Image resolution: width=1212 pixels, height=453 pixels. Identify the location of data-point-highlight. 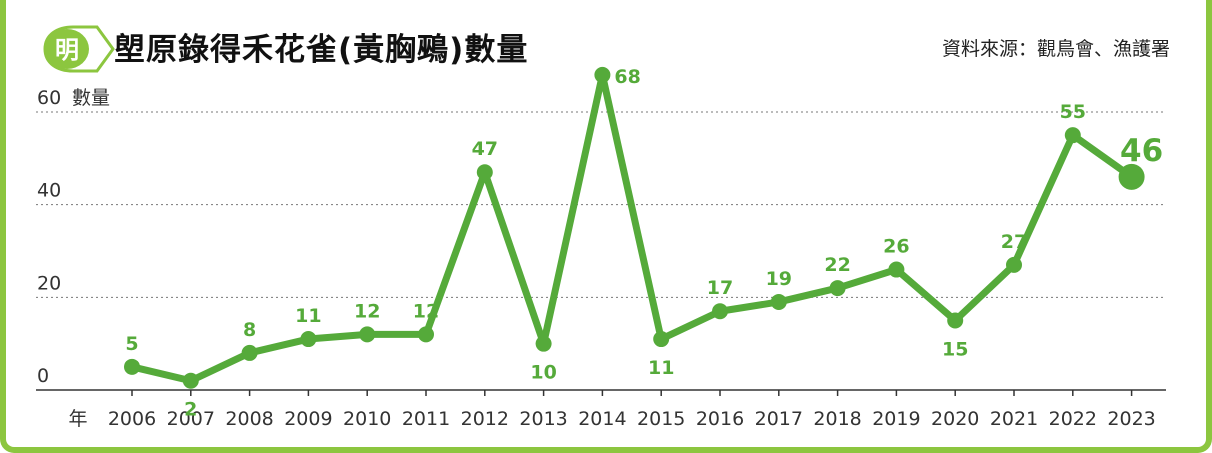
(1131, 176).